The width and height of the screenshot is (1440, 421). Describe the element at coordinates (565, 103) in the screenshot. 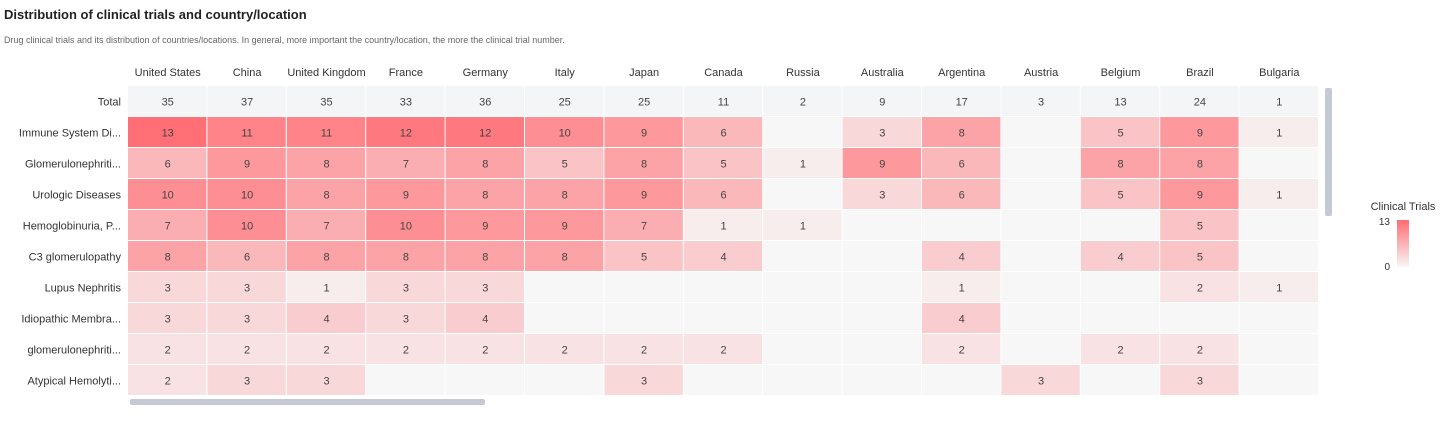

I see `total-cell-value: 25` at that location.